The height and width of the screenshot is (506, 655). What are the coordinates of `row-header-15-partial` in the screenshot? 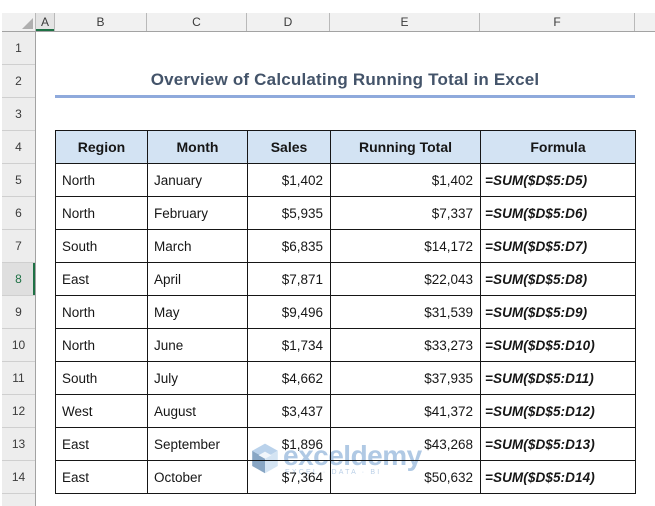 It's located at (18, 500).